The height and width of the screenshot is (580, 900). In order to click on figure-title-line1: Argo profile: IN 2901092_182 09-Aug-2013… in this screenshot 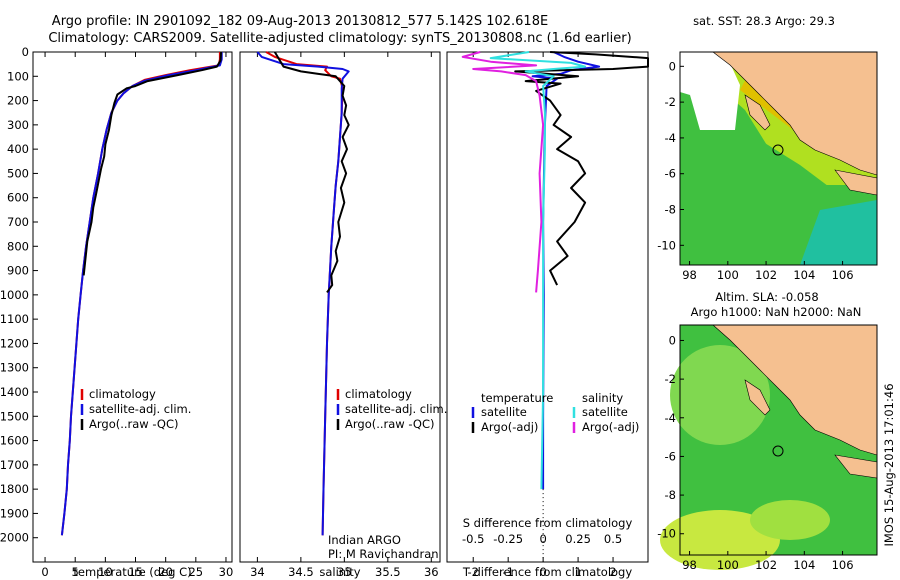, I will do `click(300, 21)`.